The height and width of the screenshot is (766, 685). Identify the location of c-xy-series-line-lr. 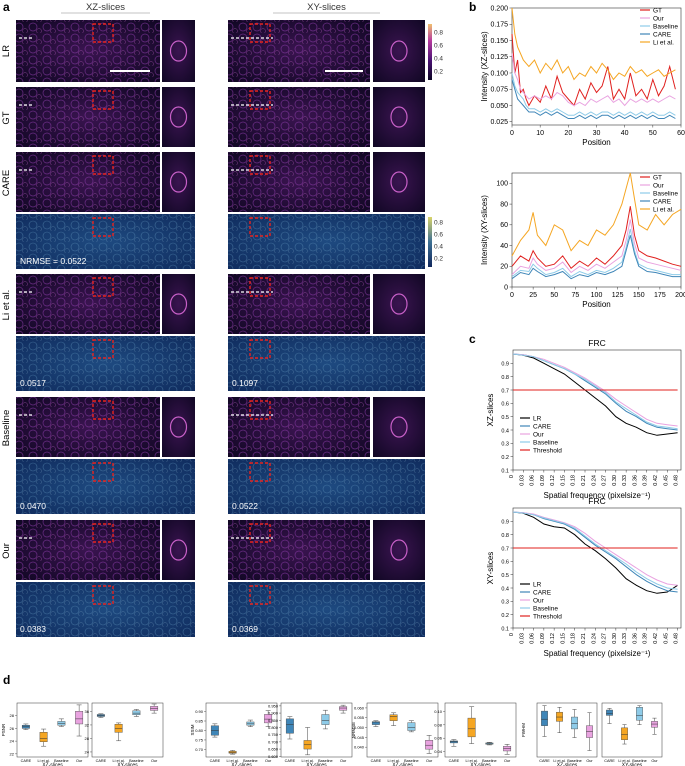
(595, 552).